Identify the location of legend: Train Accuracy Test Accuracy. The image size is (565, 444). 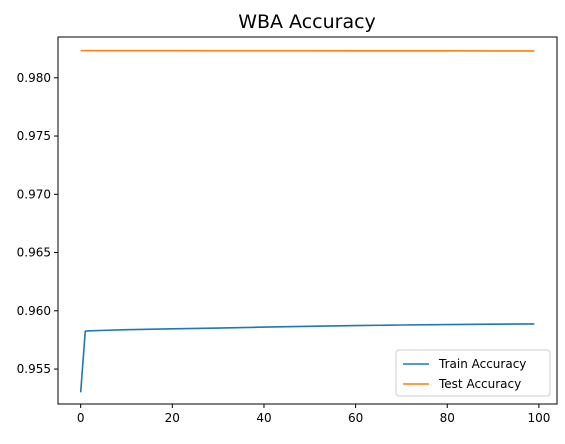
(473, 373).